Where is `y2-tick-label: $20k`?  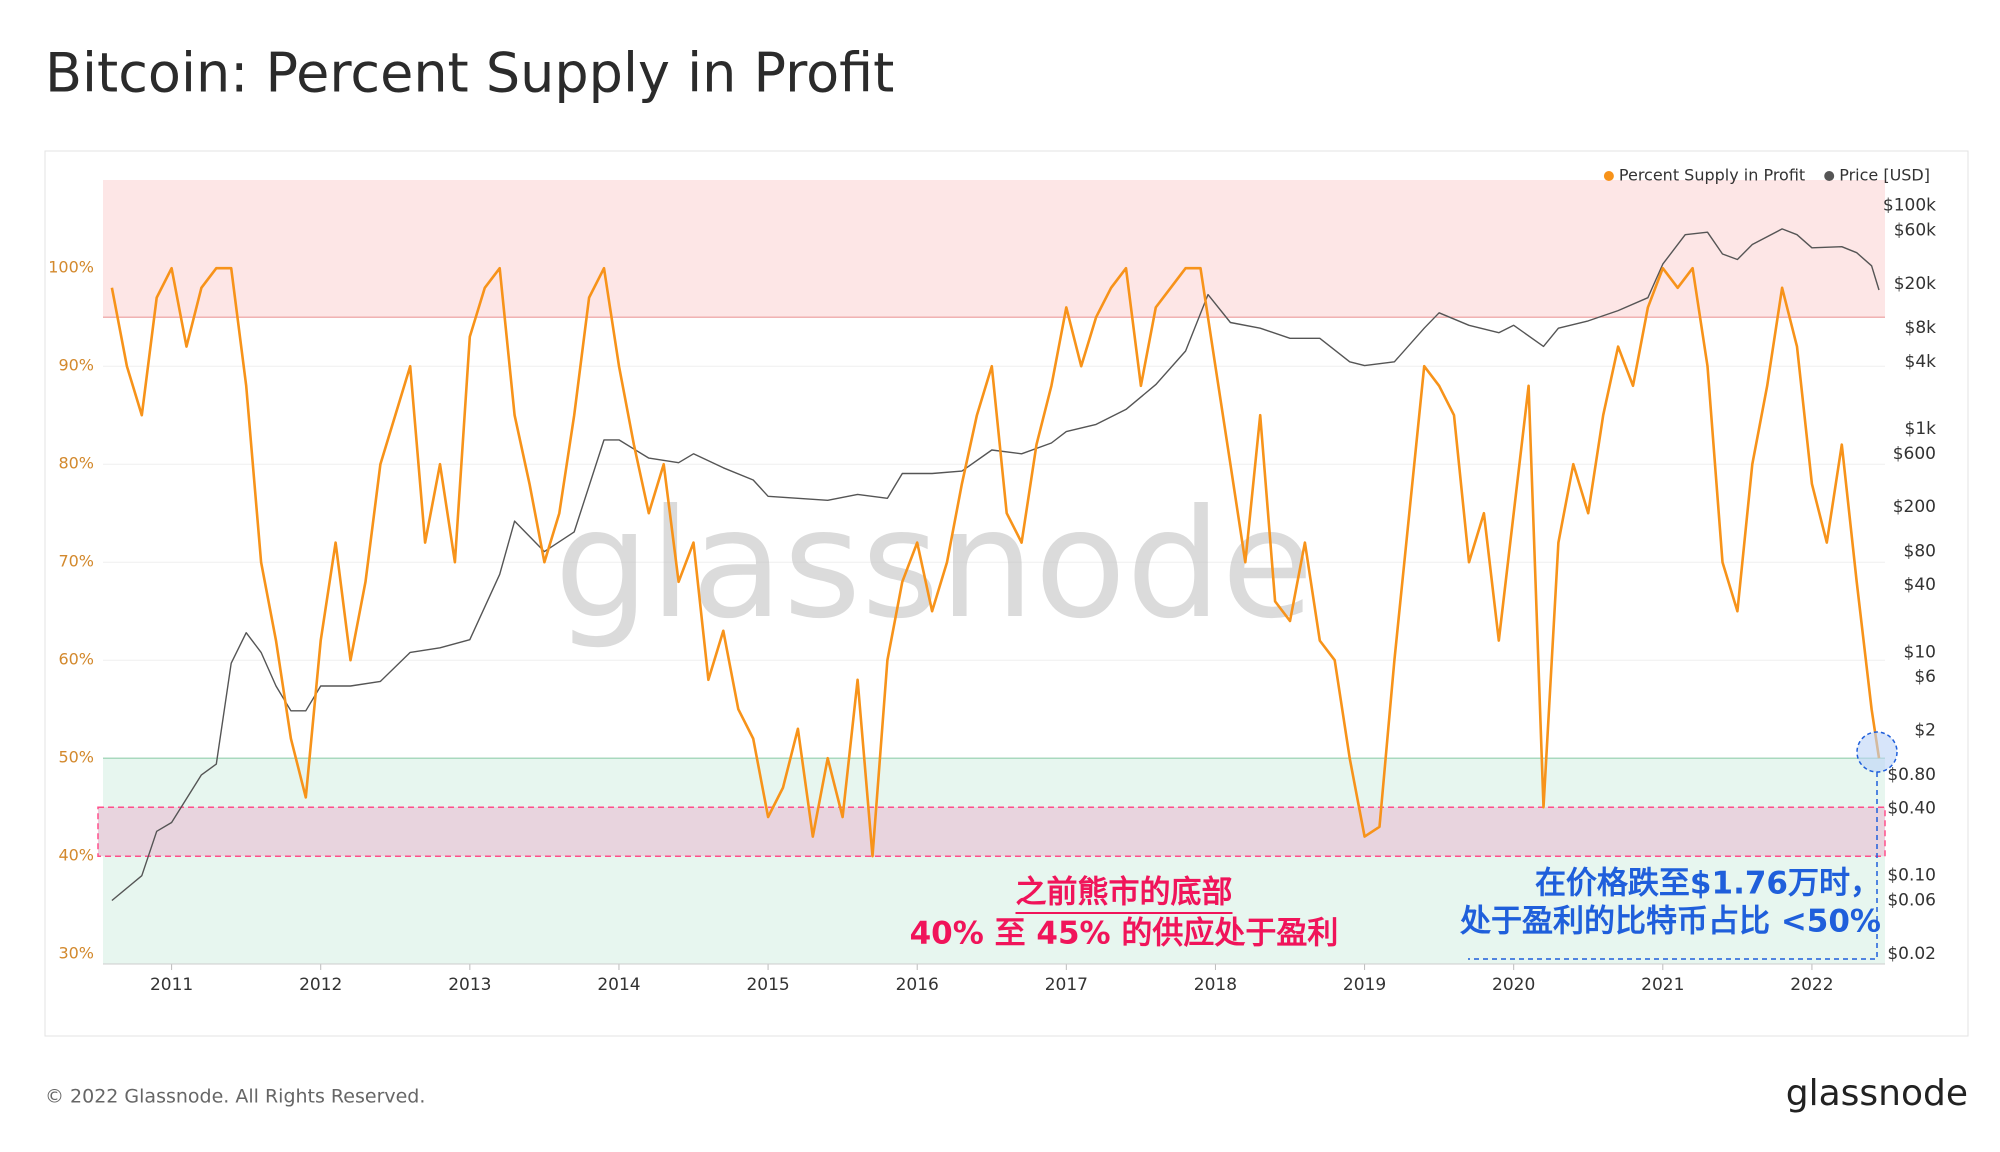
y2-tick-label: $20k is located at coordinates (1915, 284).